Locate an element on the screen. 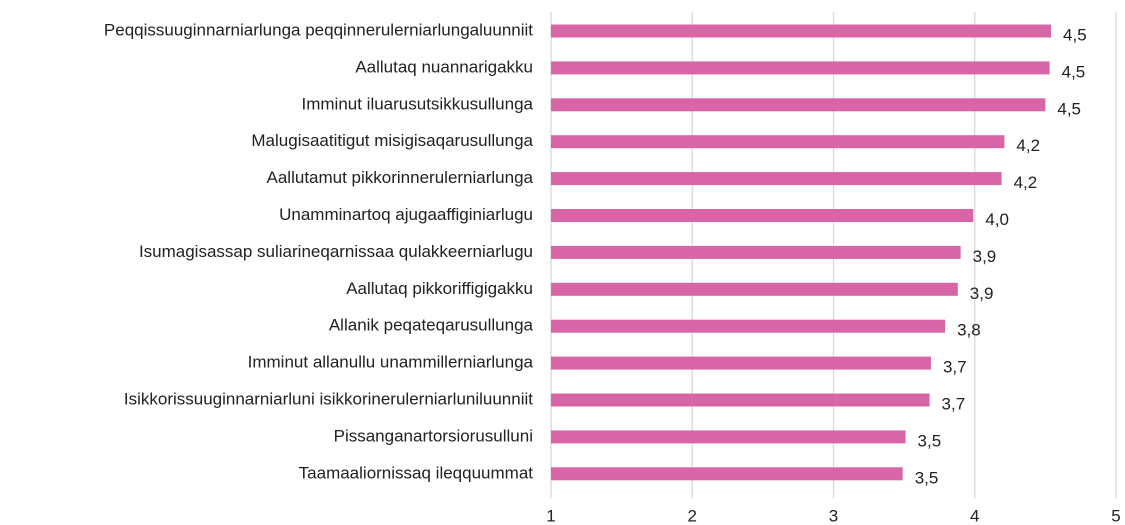 The width and height of the screenshot is (1125, 525). category-label: Imminut iluarusutsikkusullunga is located at coordinates (418, 103).